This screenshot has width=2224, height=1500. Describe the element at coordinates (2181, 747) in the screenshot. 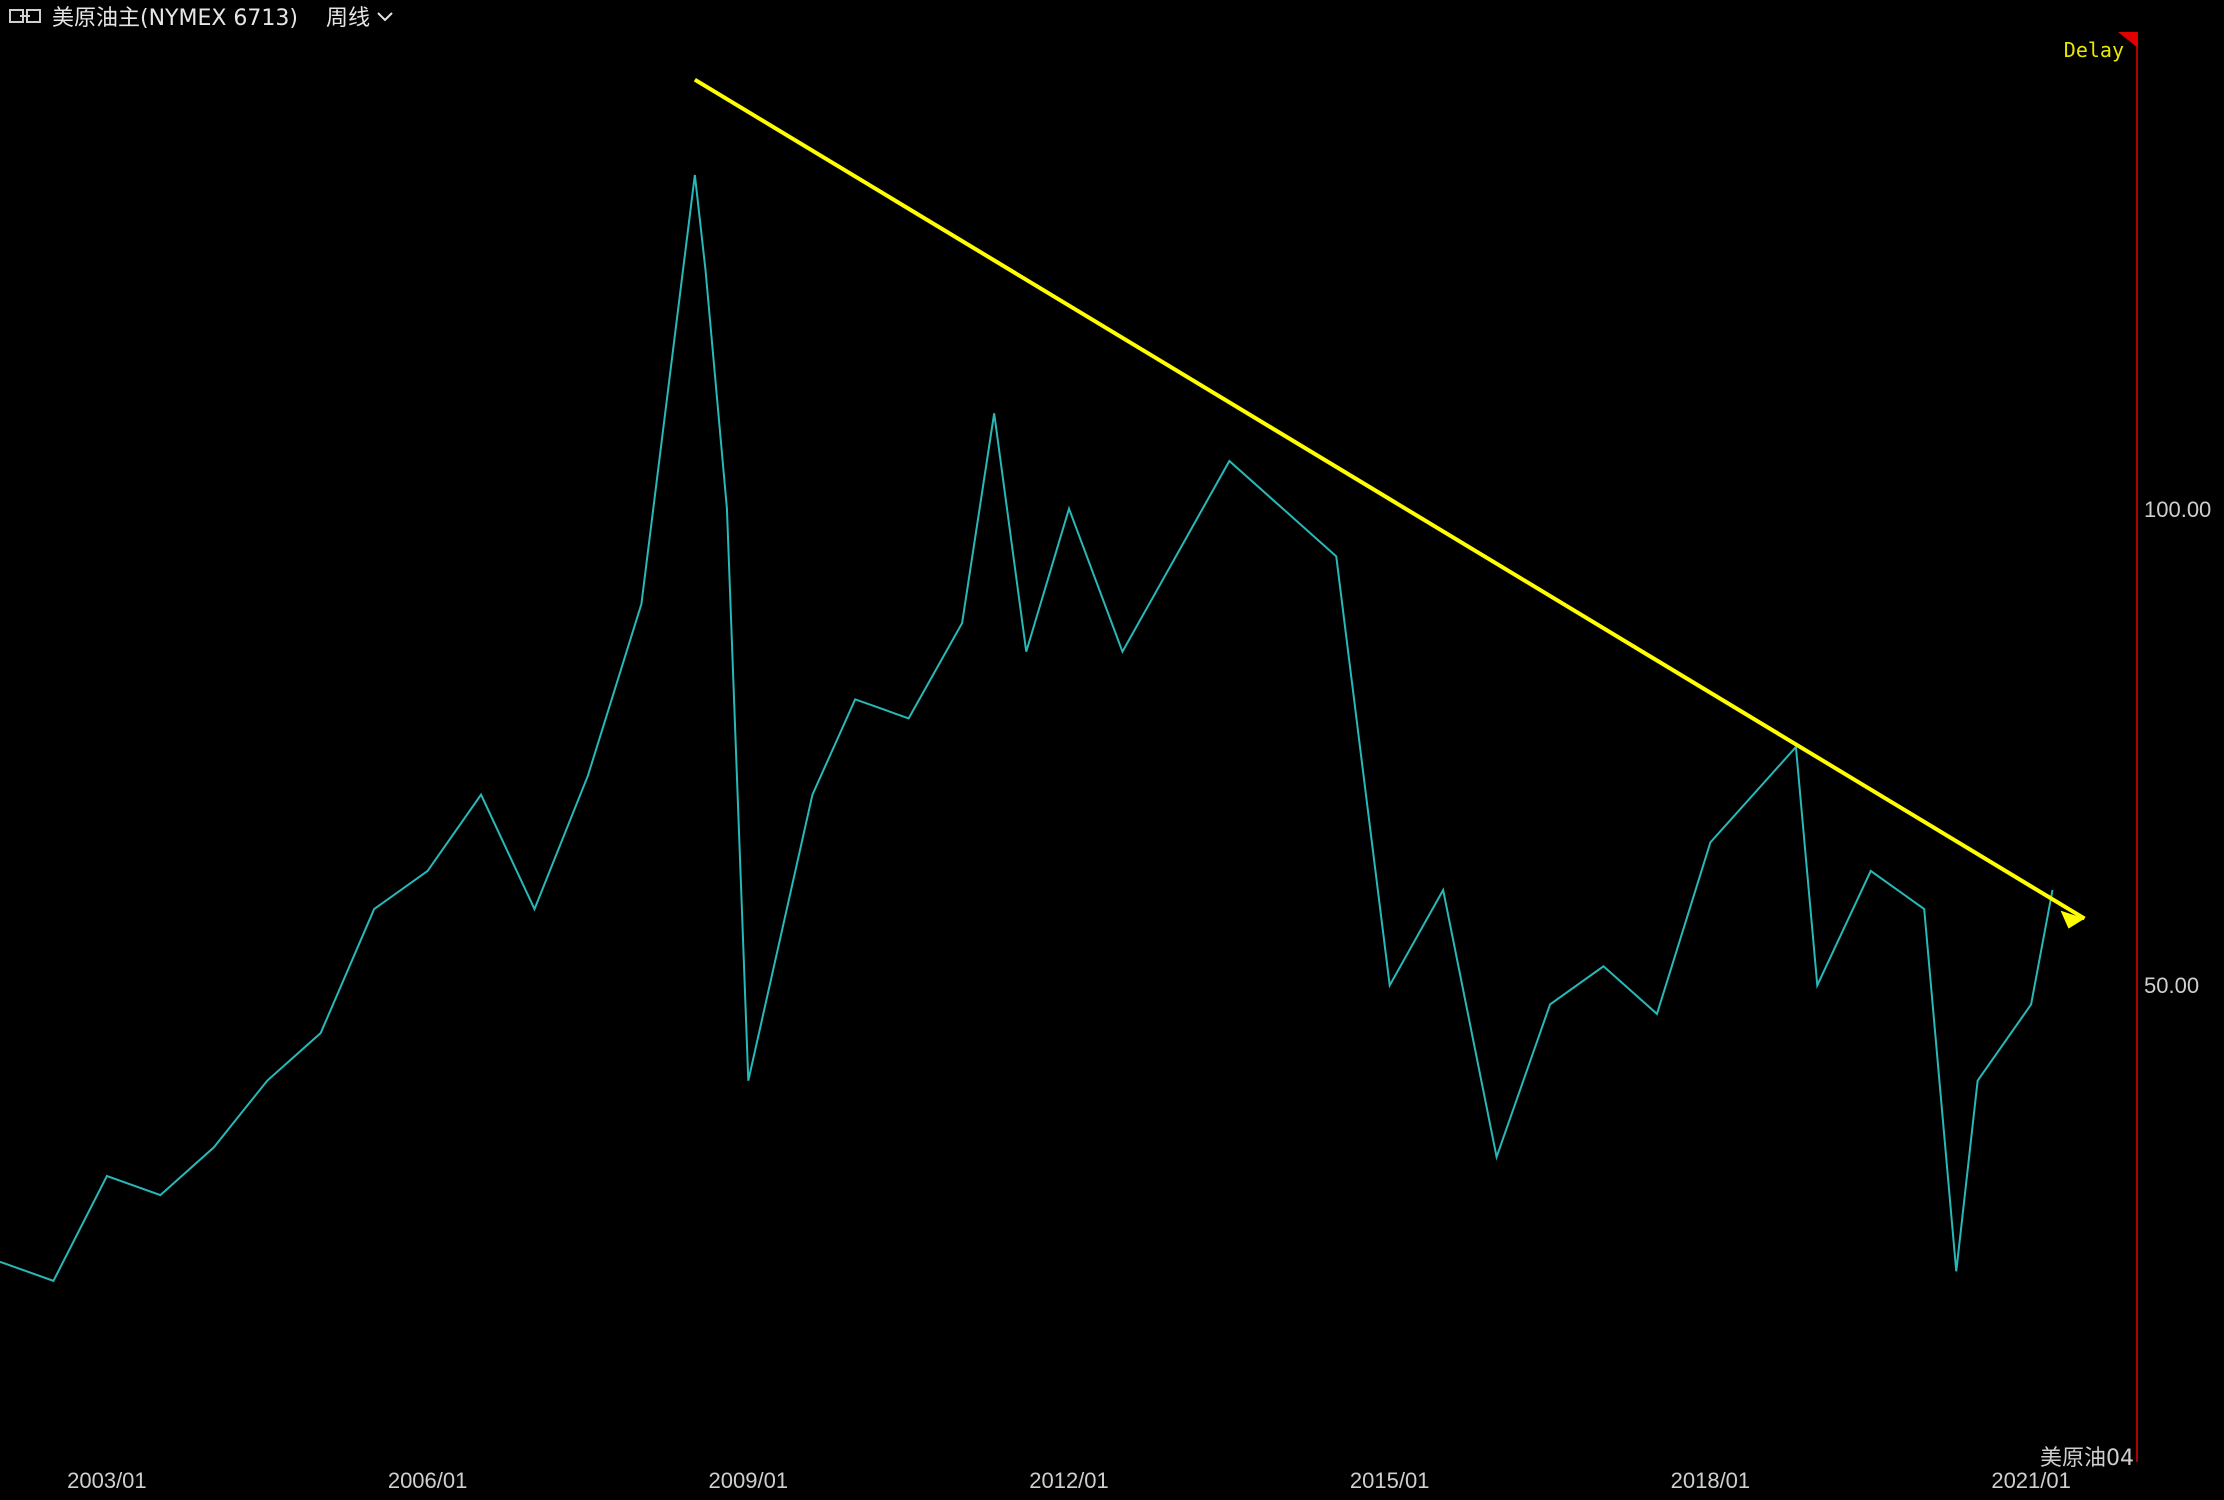

I see `price-axis: 100.00 50.00` at that location.